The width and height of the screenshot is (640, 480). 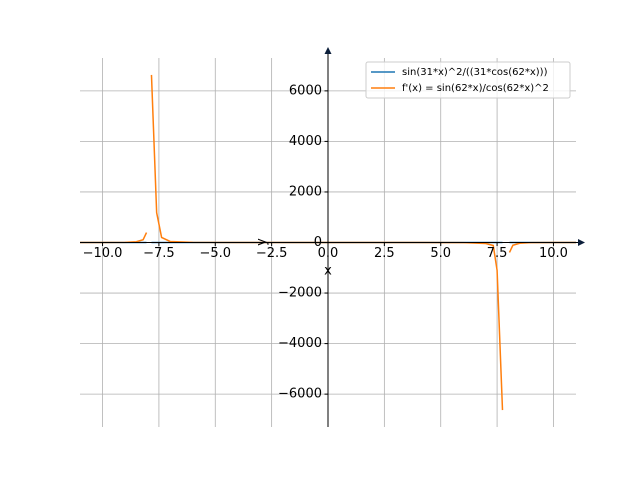 What do you see at coordinates (103, 253) in the screenshot?
I see `x-tick-label: −10.0` at bounding box center [103, 253].